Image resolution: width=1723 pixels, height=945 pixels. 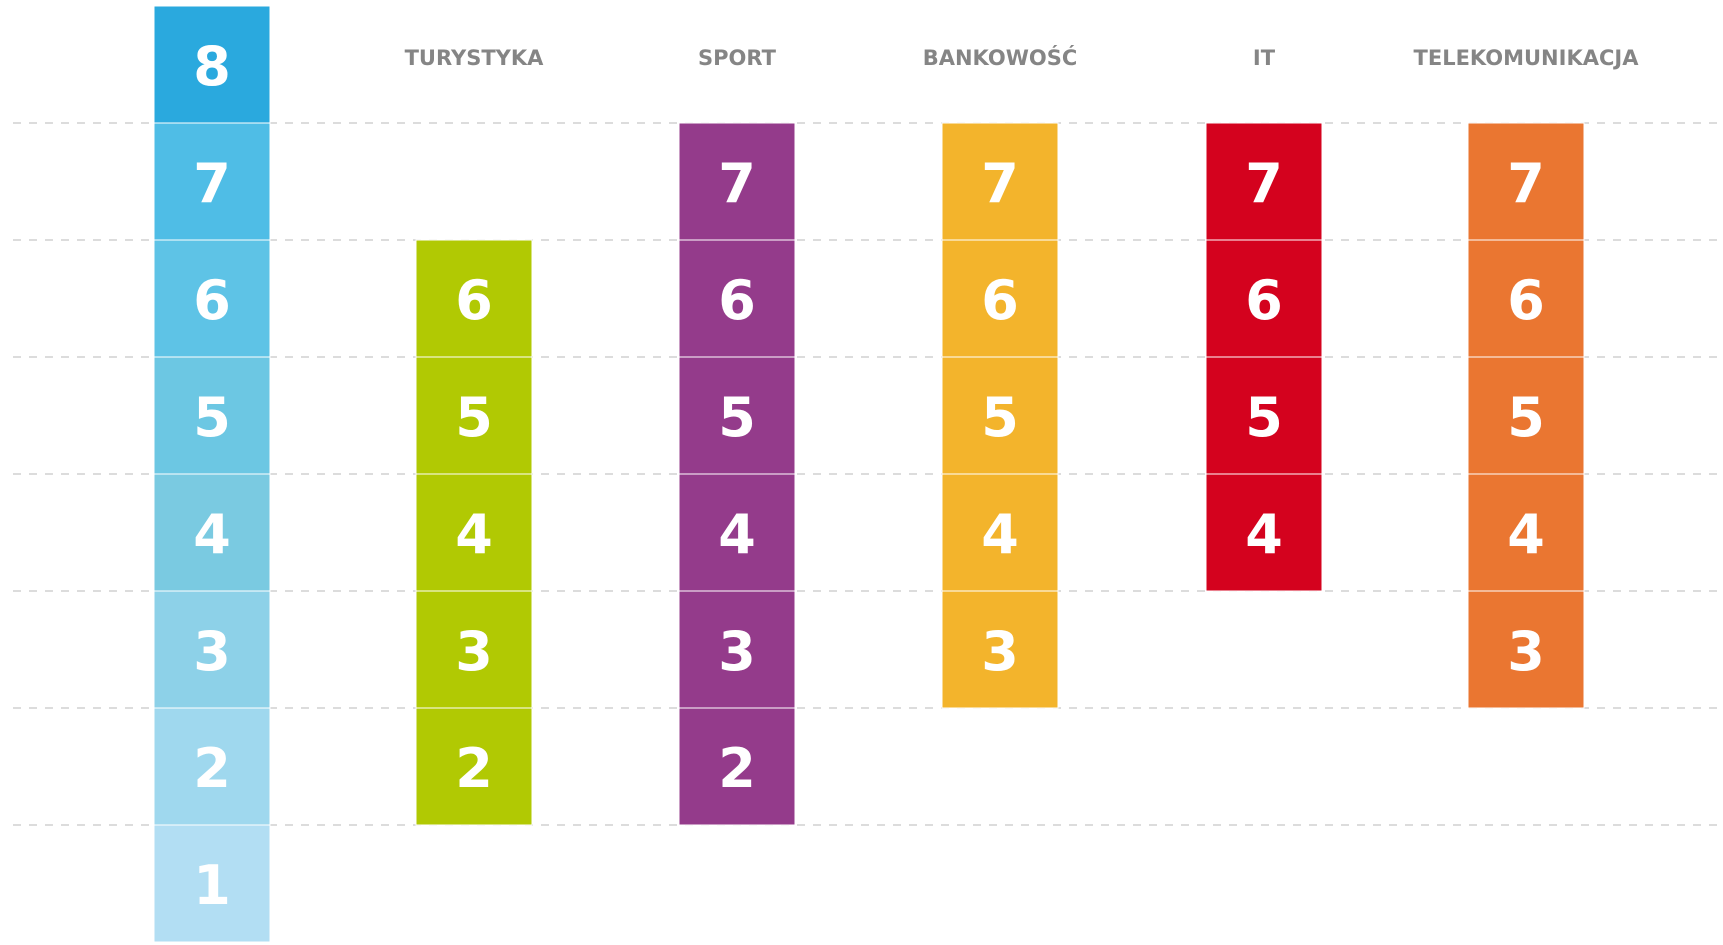 I want to click on column-header: SPORT, so click(x=737, y=58).